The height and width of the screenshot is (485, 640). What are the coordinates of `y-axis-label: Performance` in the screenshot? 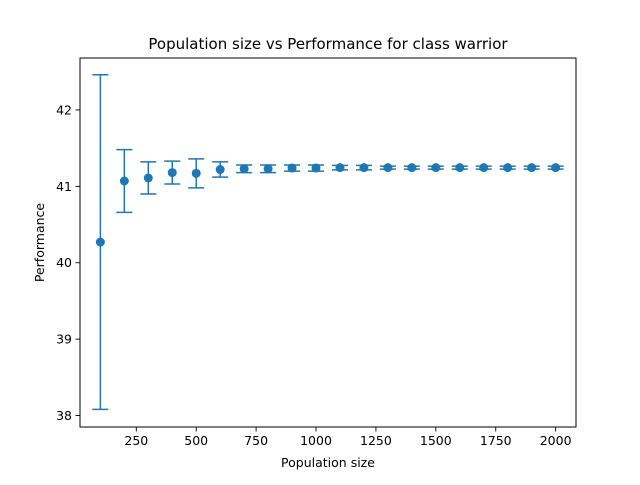 It's located at (39, 243).